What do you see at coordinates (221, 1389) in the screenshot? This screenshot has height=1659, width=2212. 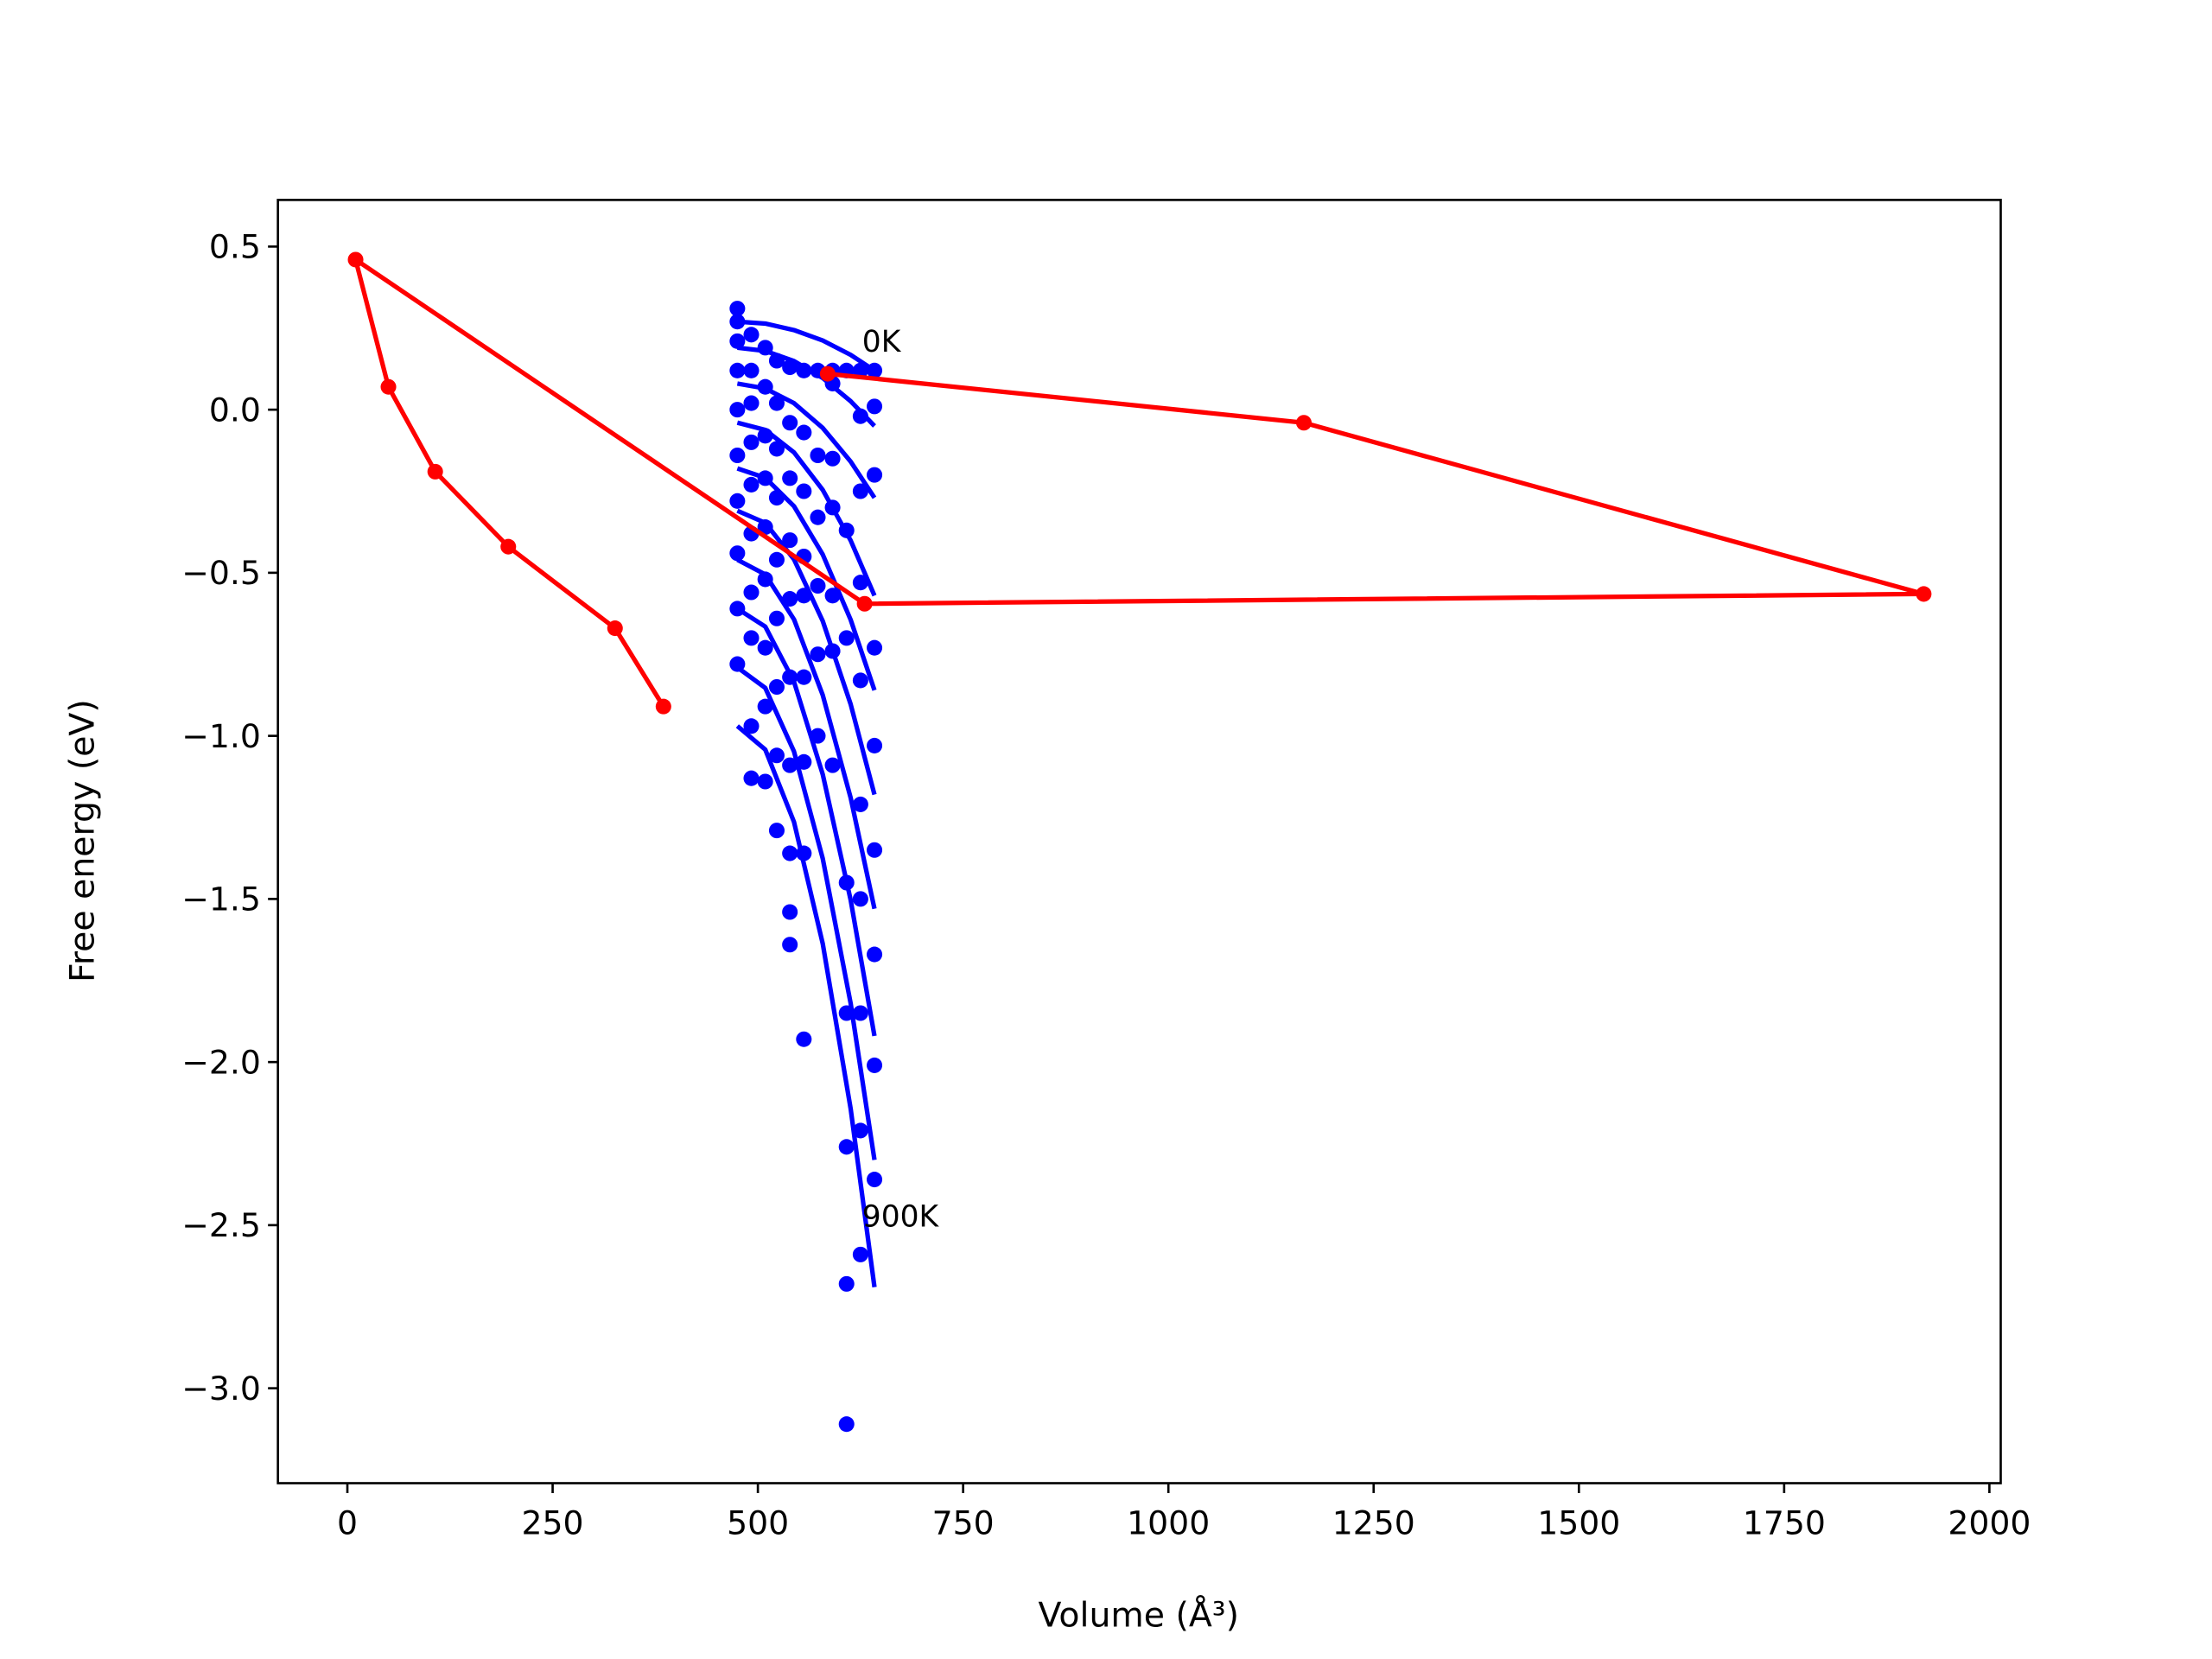 I see `y-tick-label: −3.0` at bounding box center [221, 1389].